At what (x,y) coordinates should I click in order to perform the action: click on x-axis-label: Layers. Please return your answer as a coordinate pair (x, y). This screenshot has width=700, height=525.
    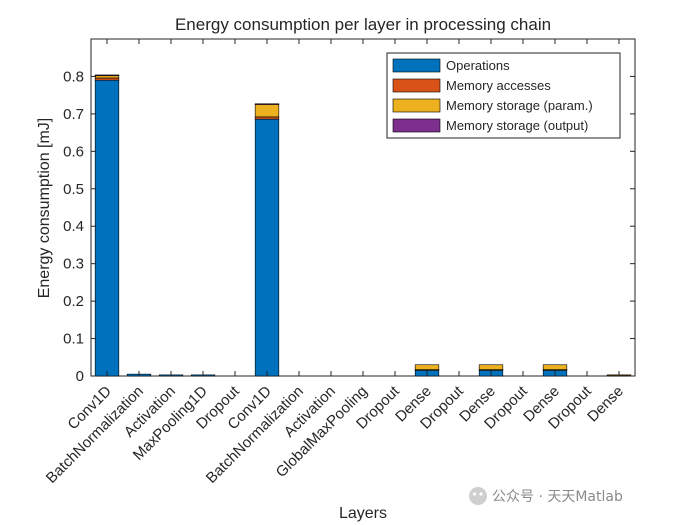
    Looking at the image, I should click on (363, 513).